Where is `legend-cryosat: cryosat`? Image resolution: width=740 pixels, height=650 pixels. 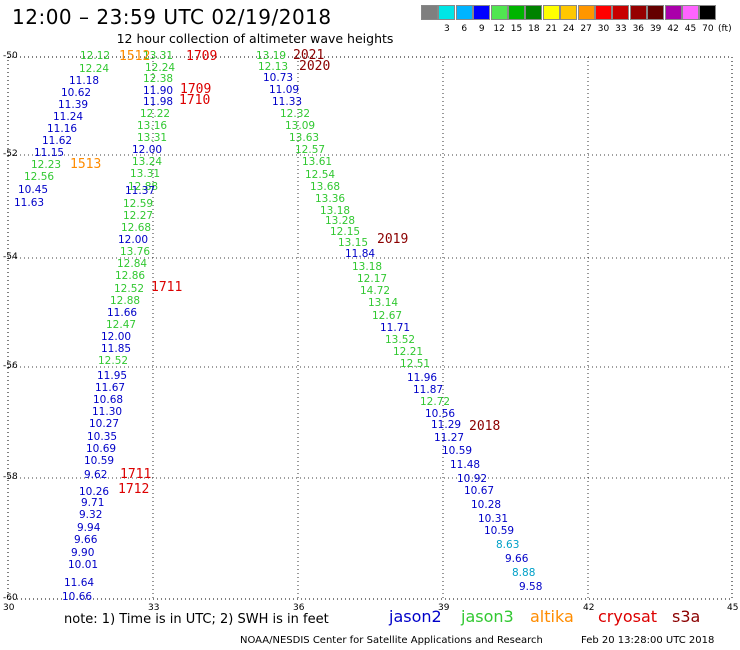
legend-cryosat: cryosat is located at coordinates (628, 616).